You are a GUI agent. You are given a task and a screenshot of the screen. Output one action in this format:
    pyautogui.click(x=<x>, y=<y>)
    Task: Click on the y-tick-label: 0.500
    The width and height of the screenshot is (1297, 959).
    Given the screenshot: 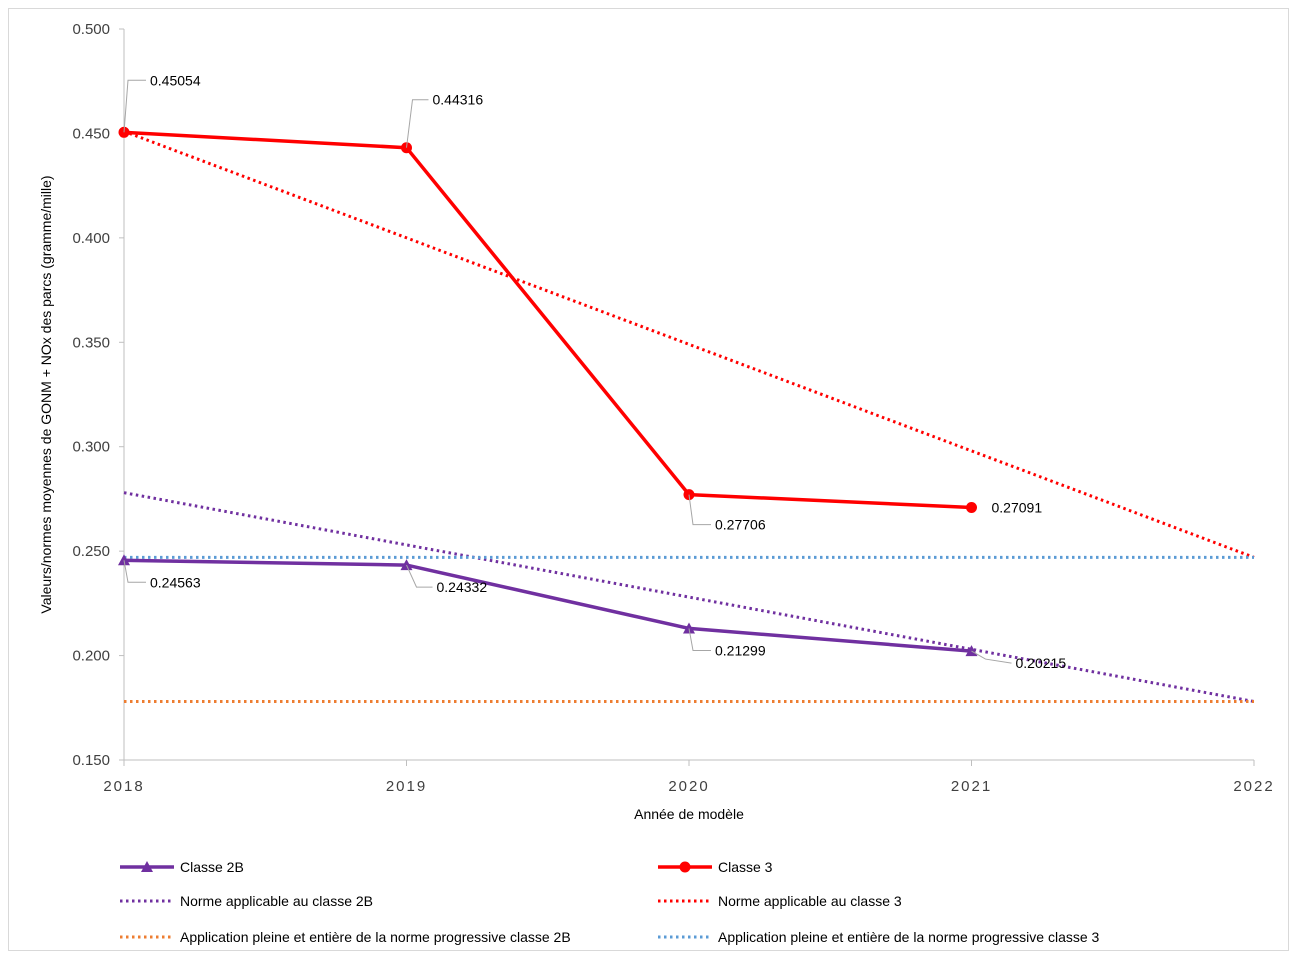 What is the action you would take?
    pyautogui.click(x=91, y=29)
    